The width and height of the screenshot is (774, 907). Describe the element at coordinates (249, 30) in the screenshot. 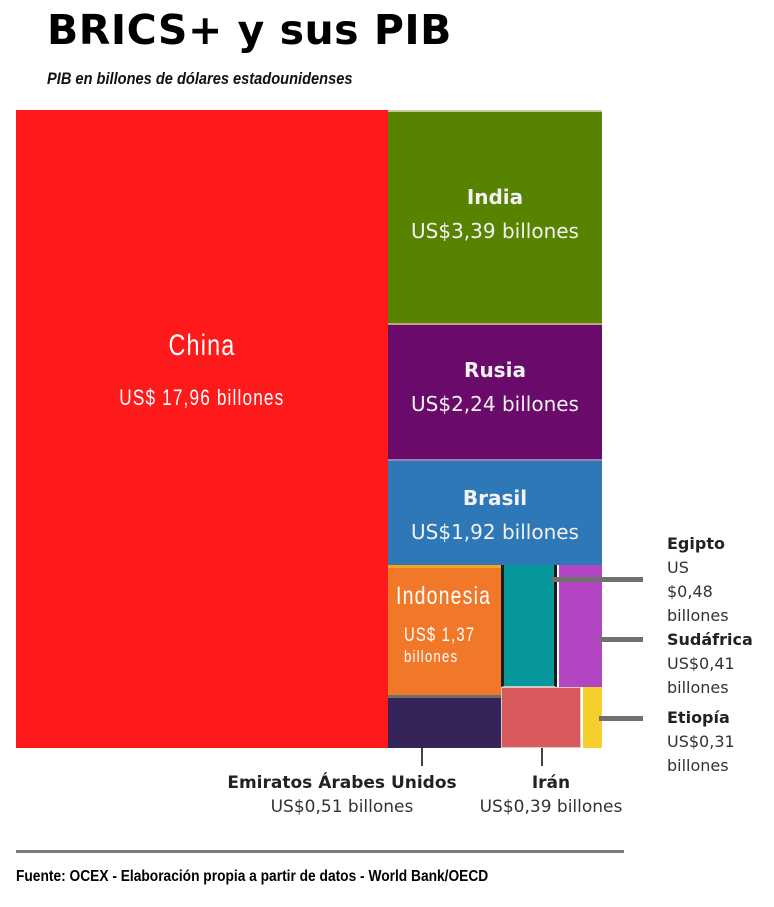

I see `chart-title: BRICS+ y sus PIB` at that location.